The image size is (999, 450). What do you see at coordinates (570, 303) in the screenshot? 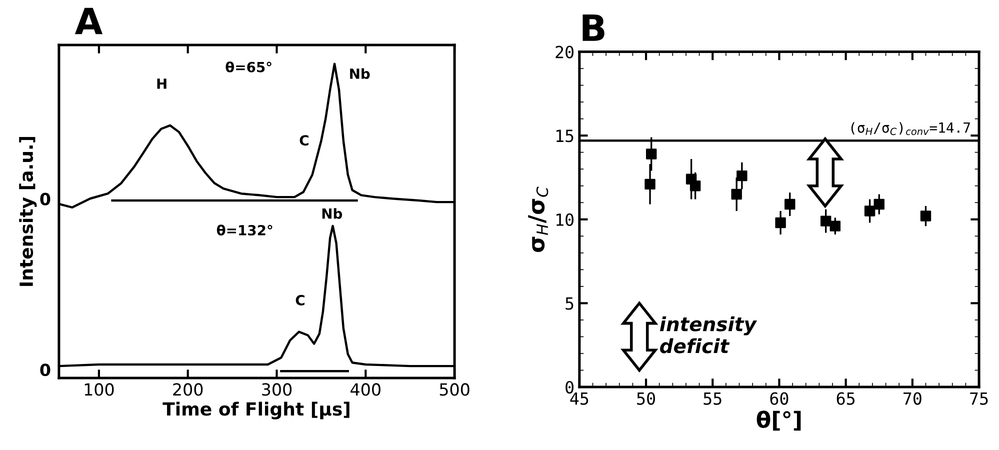
I see `y-tick-label: 5` at bounding box center [570, 303].